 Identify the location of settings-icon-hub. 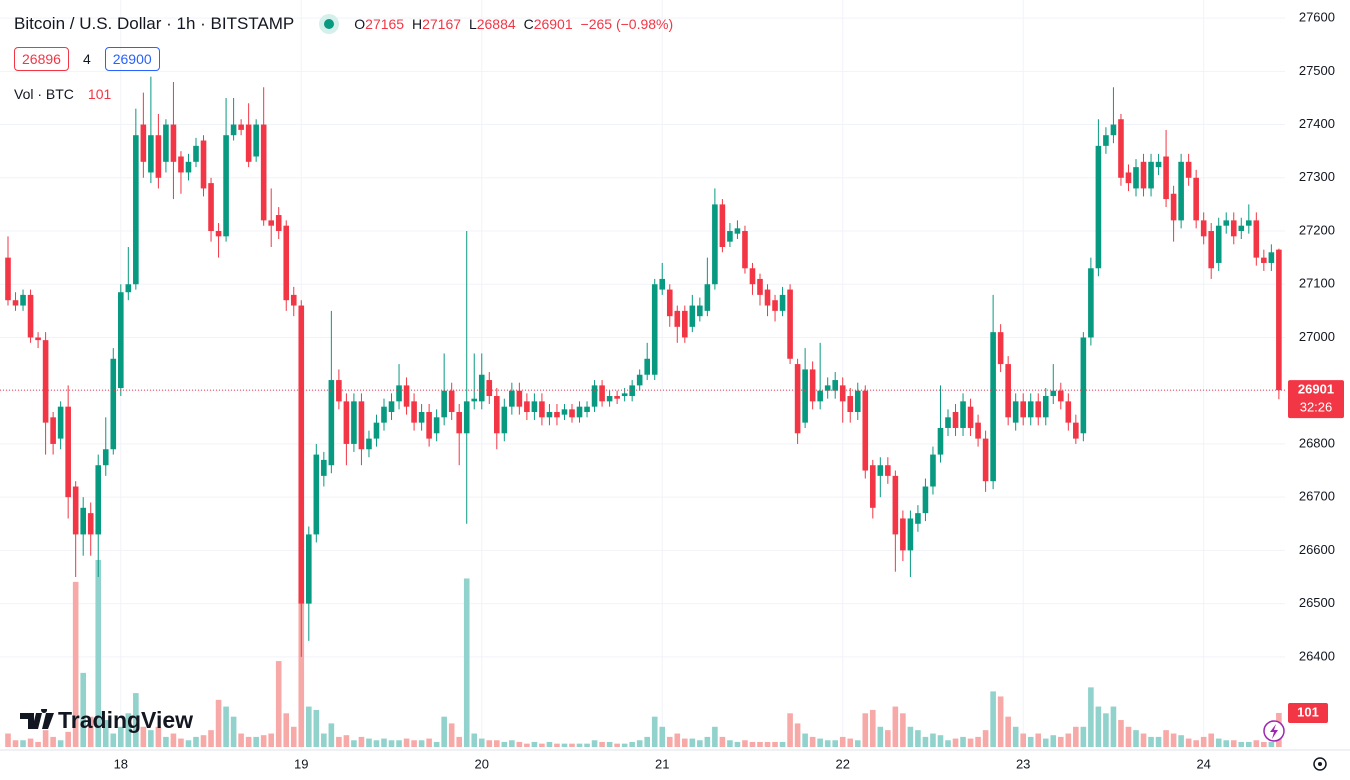
(1320, 764).